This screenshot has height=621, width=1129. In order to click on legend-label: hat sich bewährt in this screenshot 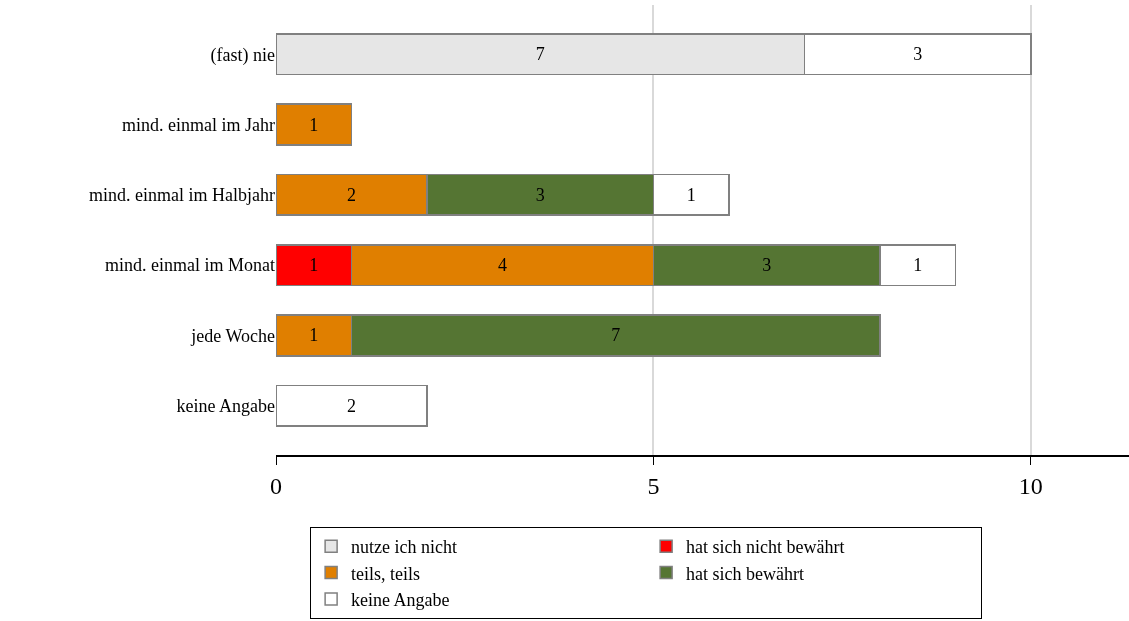, I will do `click(745, 573)`.